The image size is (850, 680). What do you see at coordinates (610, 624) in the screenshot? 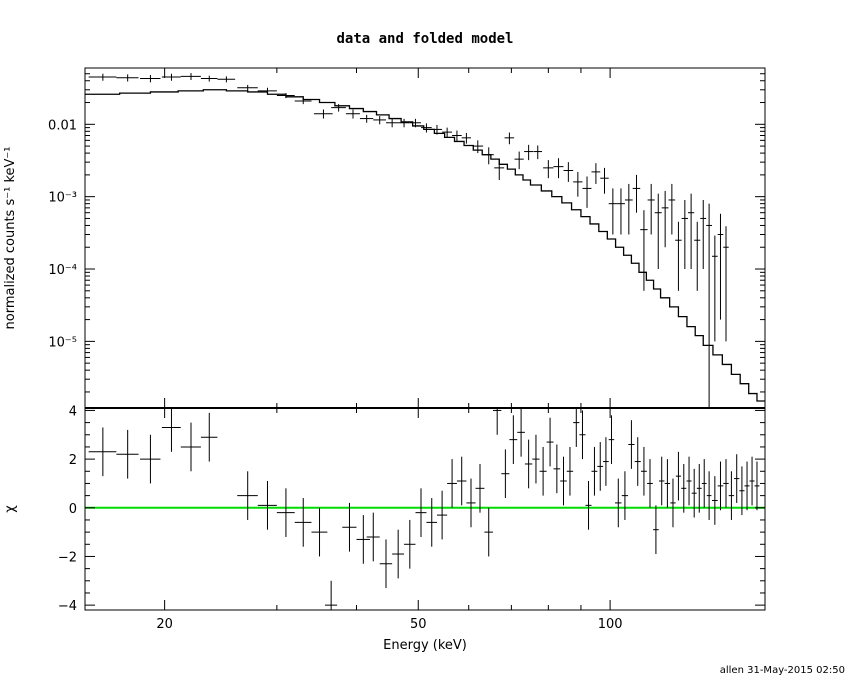
I see `x-tick-label: 100` at bounding box center [610, 624].